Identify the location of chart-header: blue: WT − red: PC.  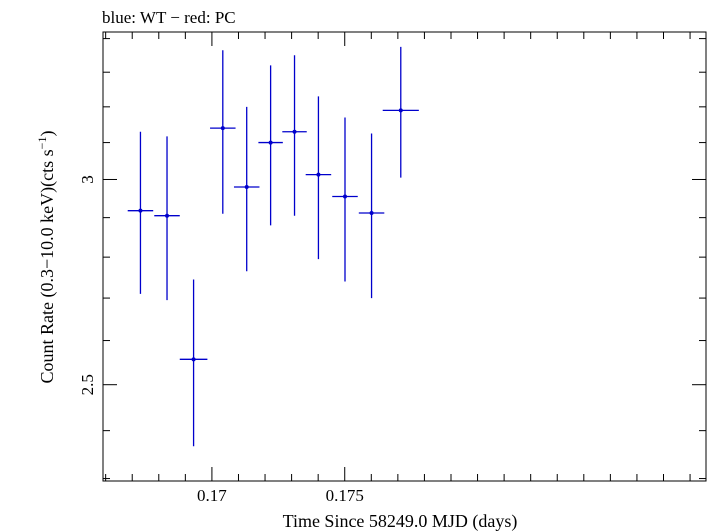
(169, 17).